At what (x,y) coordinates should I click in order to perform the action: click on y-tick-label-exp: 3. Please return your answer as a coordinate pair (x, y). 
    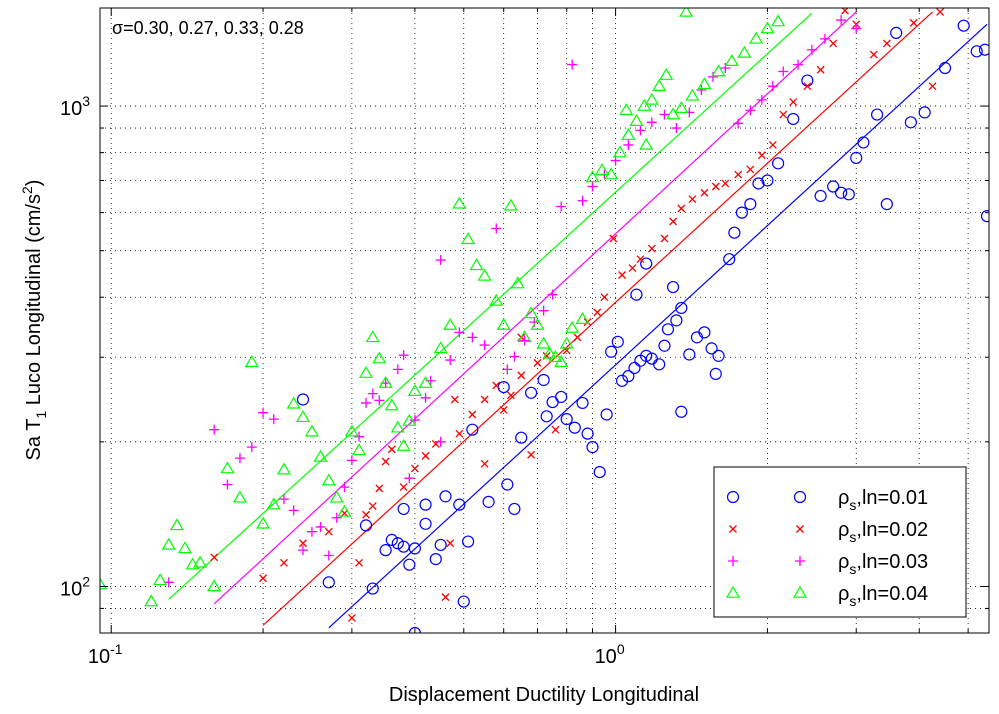
    Looking at the image, I should click on (86, 101).